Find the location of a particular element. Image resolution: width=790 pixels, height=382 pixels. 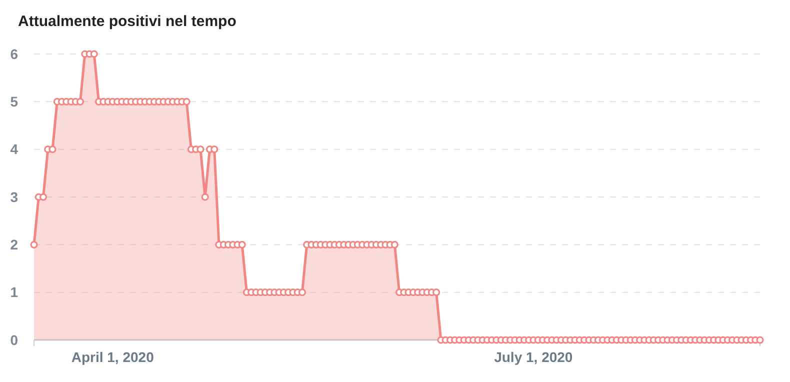

y-tick-label: 2 is located at coordinates (14, 244).